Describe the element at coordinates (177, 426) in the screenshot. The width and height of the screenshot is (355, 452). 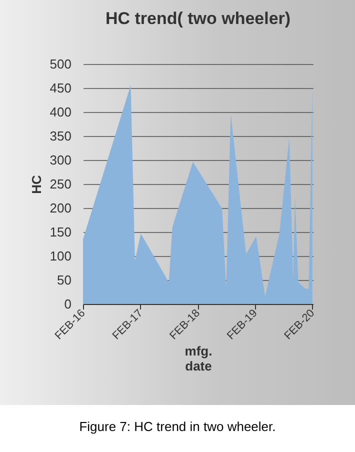
I see `caption: Figure 7: HC trend in two wheeler.` at that location.